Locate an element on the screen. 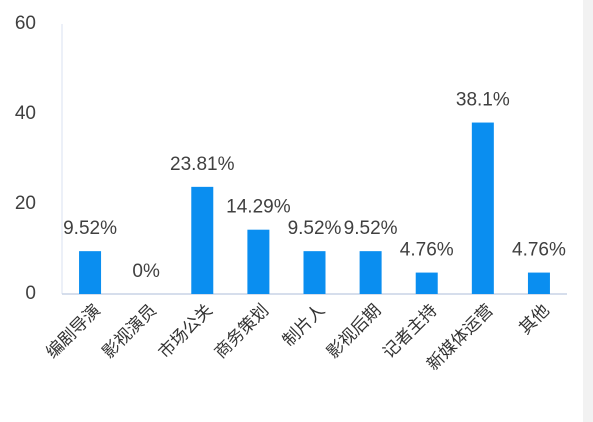 This screenshot has width=593, height=422. y-tick-label: 0 is located at coordinates (30, 293).